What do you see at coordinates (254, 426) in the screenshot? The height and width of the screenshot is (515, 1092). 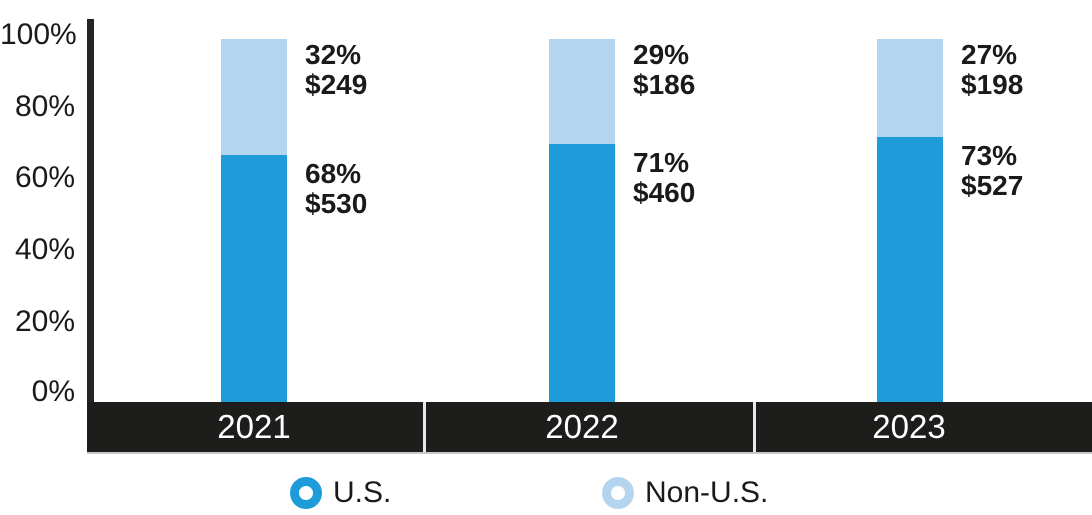 I see `x-label-2021: 2021` at bounding box center [254, 426].